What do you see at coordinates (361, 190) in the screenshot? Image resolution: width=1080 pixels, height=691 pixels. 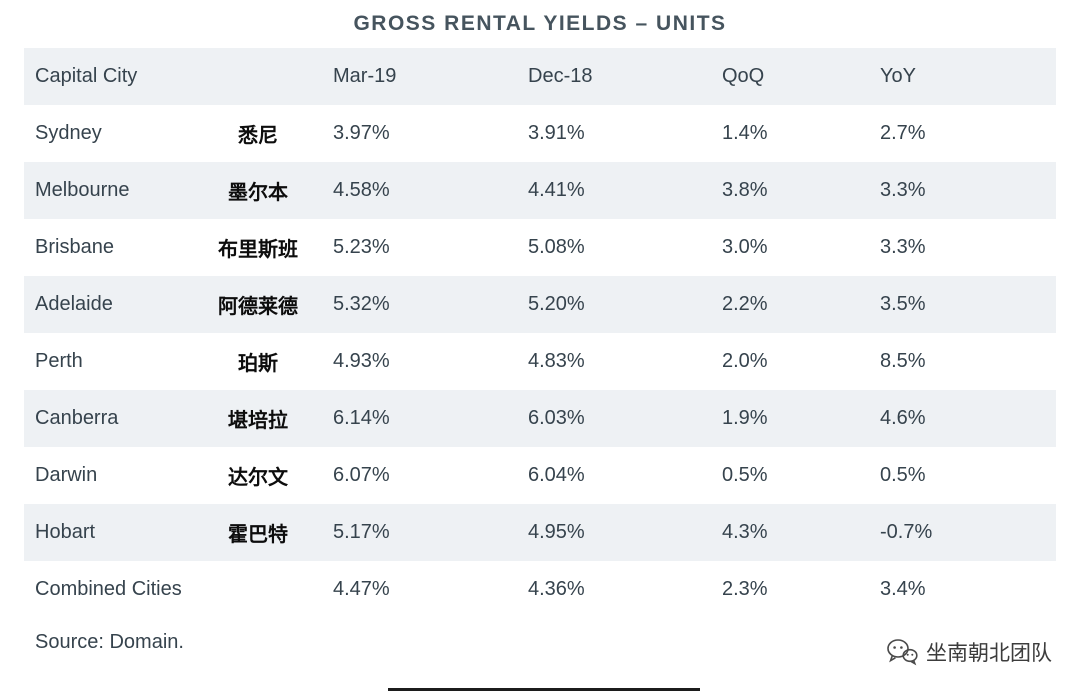 I see `mar19-value: 4.58%` at bounding box center [361, 190].